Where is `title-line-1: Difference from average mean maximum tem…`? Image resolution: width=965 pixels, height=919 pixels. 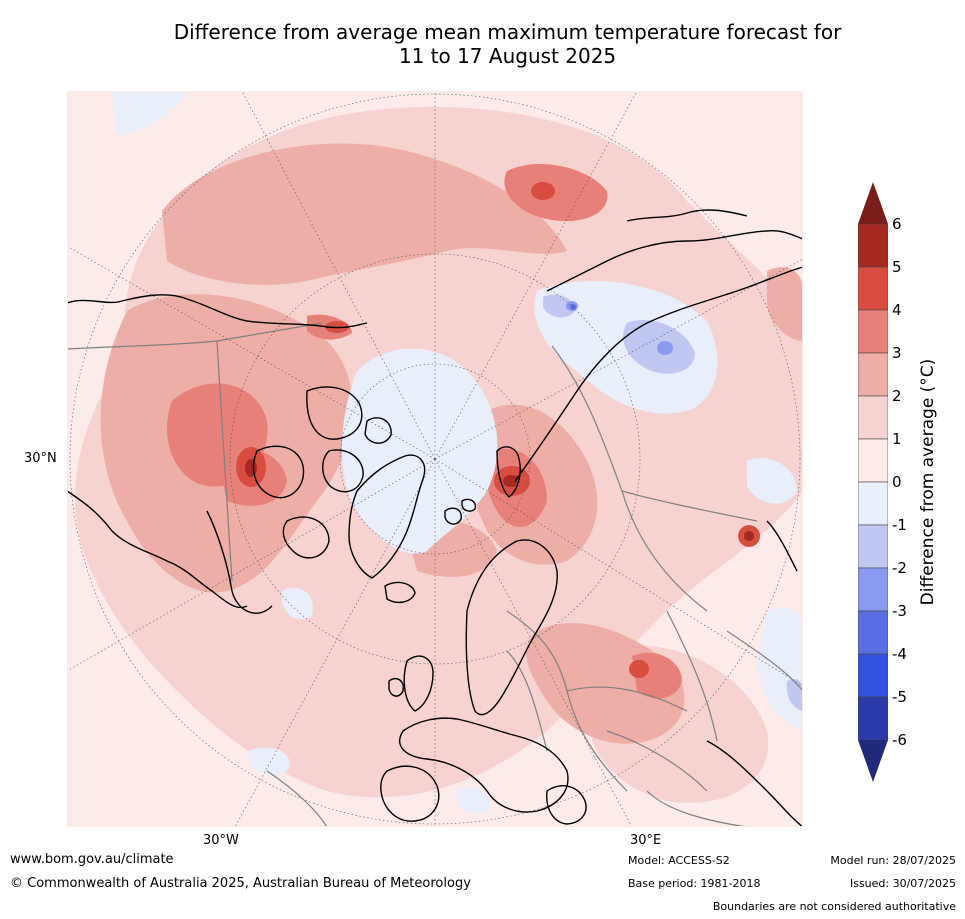 title-line-1: Difference from average mean maximum tem… is located at coordinates (507, 32).